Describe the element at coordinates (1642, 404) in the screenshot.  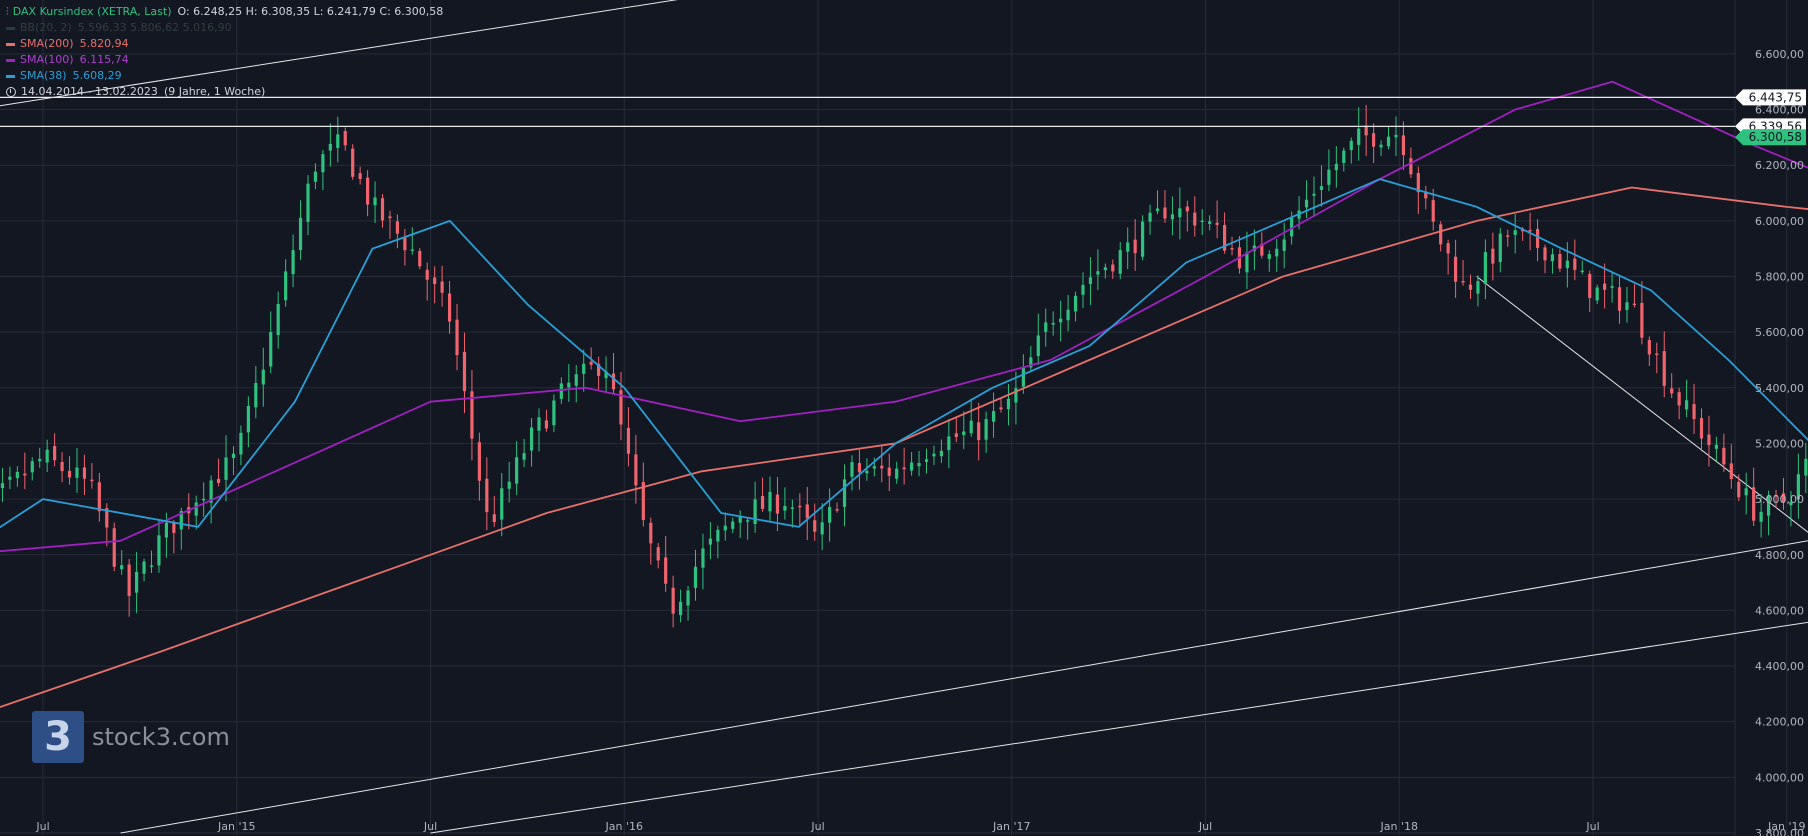
I see `trend-line` at that location.